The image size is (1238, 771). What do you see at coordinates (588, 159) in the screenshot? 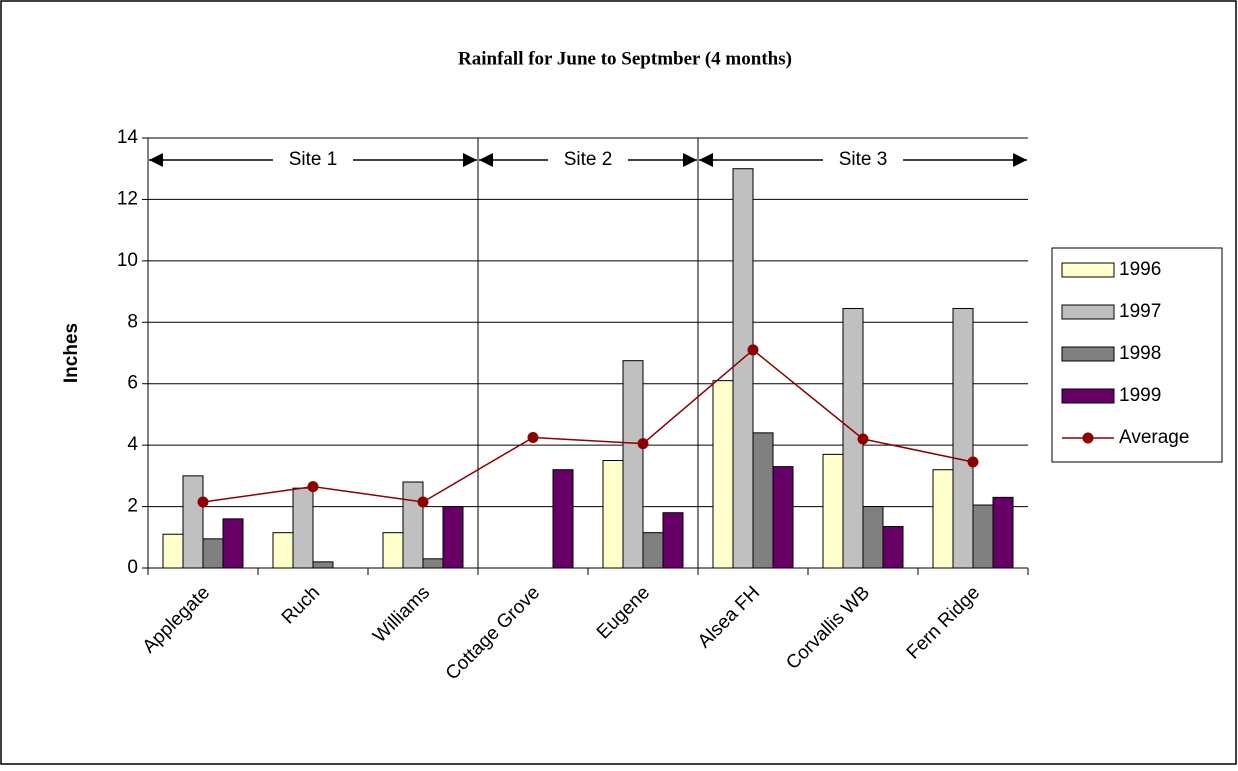
I see `site-label: Site 2` at bounding box center [588, 159].